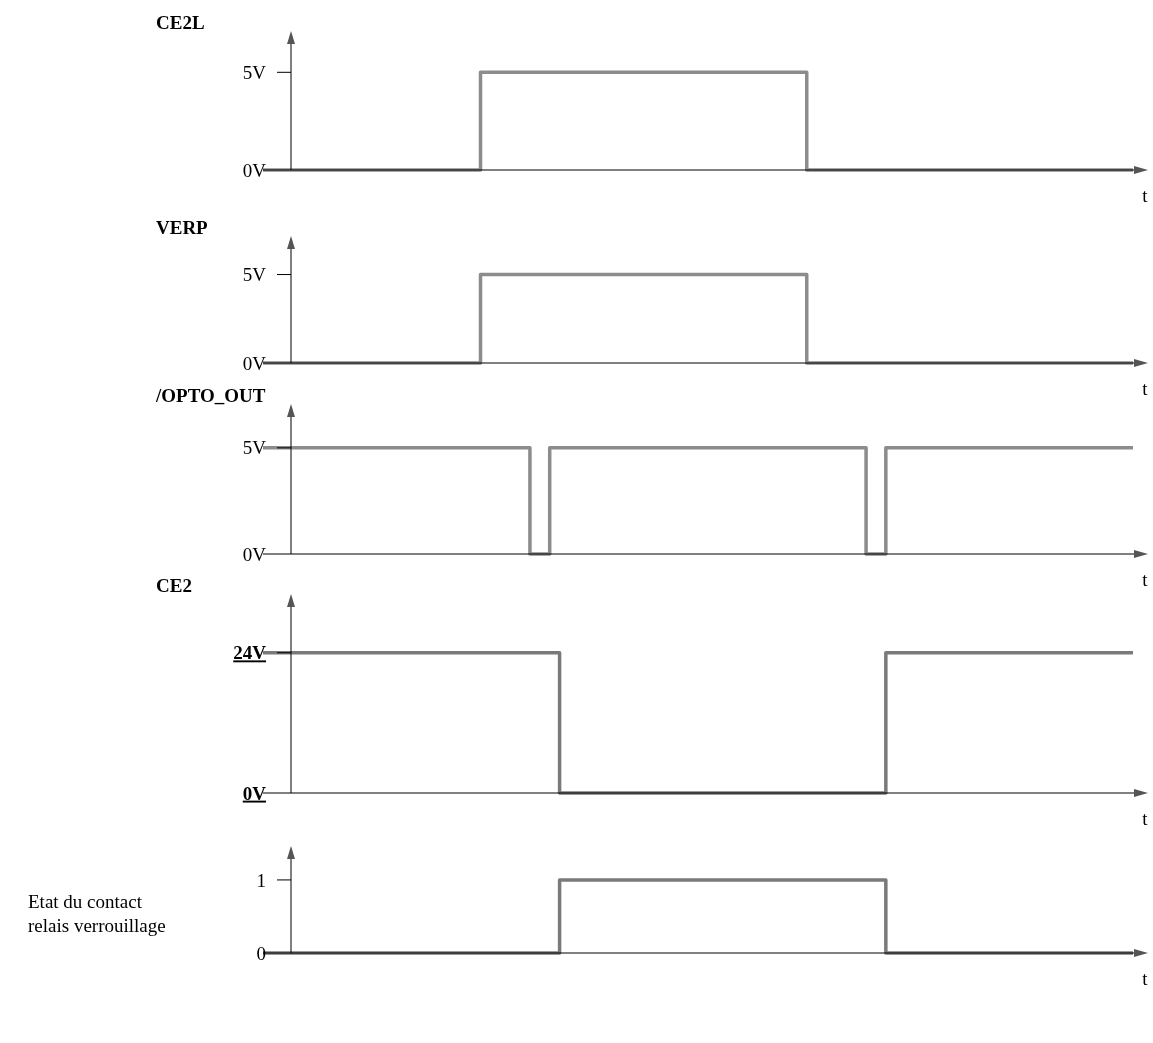 This screenshot has width=1153, height=1043. I want to click on chart-title: CE2L, so click(180, 22).